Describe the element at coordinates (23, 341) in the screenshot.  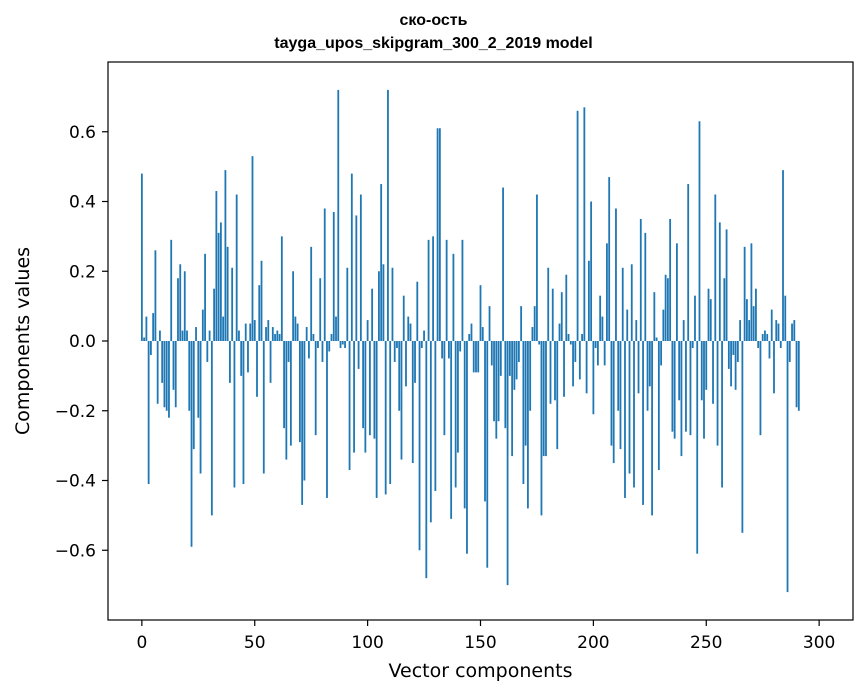
I see `y-axis-label: Components values` at that location.